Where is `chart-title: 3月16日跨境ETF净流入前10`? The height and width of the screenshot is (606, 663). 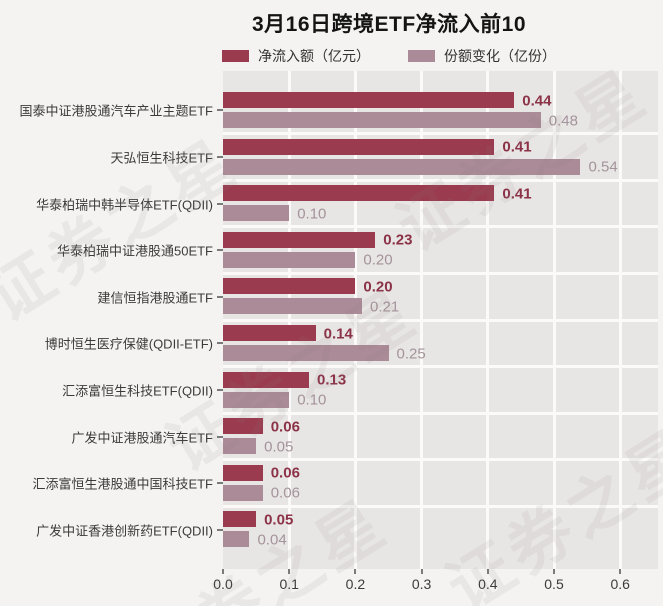 chart-title: 3月16日跨境ETF净流入前10 is located at coordinates (389, 24).